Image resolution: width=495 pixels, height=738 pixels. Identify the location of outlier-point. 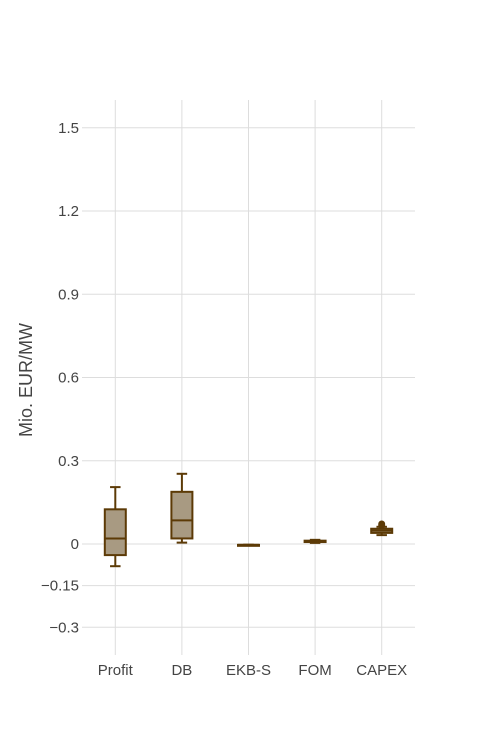
(382, 526).